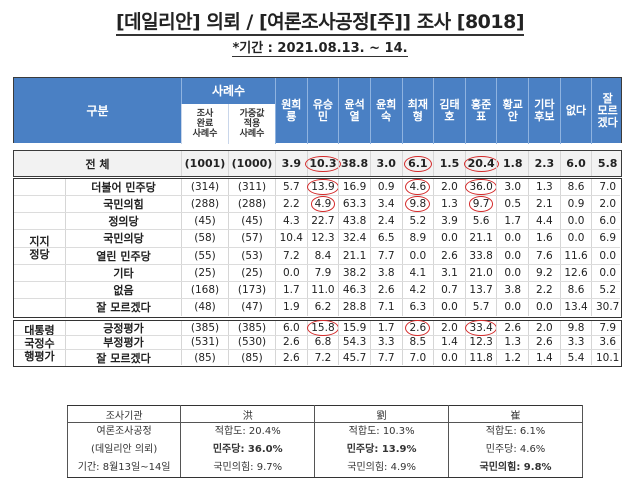  Describe the element at coordinates (124, 450) in the screenshot. I see `summary-cell: (데일리안 의뢰)` at that location.